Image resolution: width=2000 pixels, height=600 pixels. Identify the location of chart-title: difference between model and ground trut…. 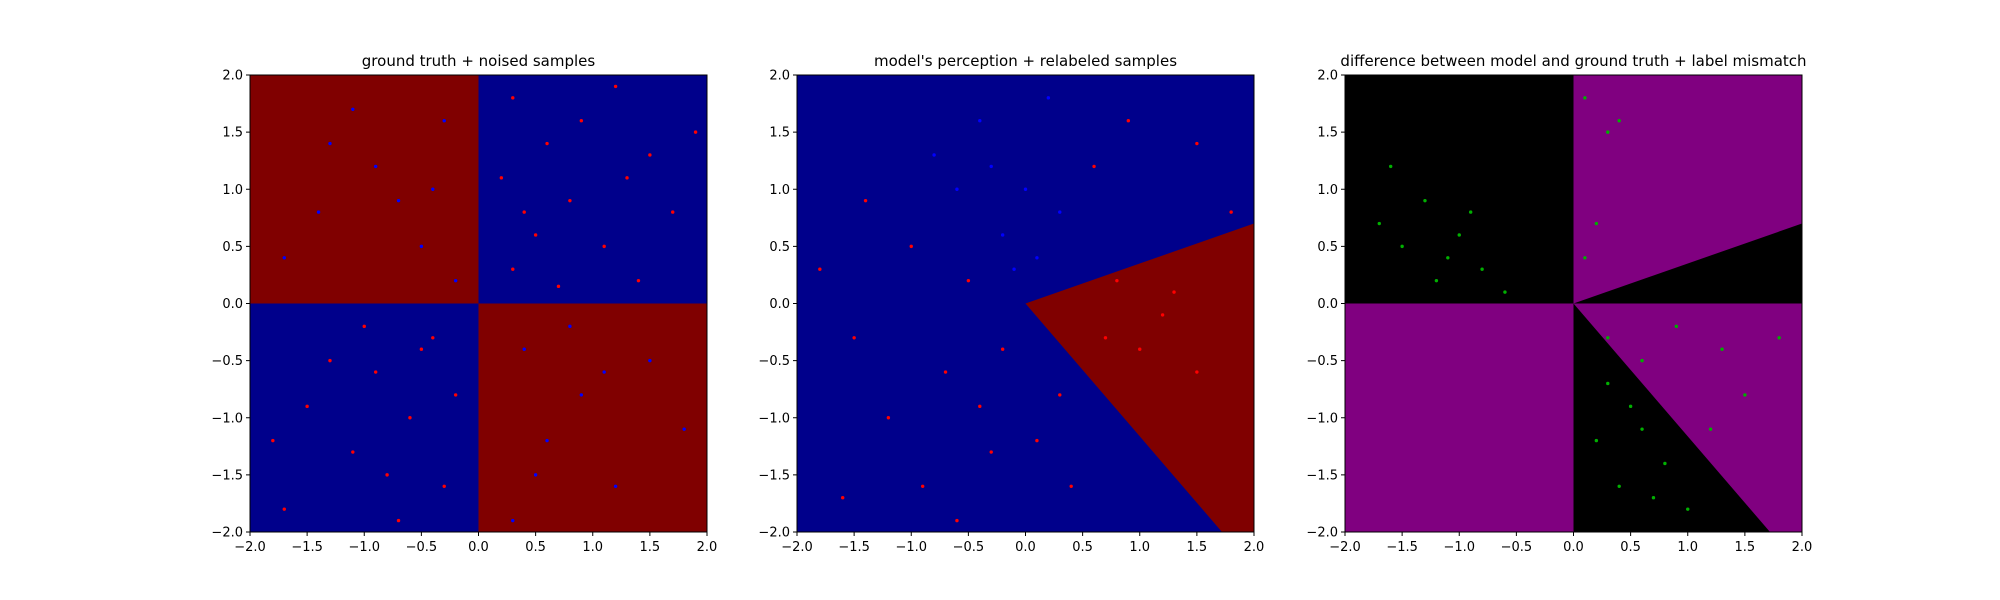
(1573, 61).